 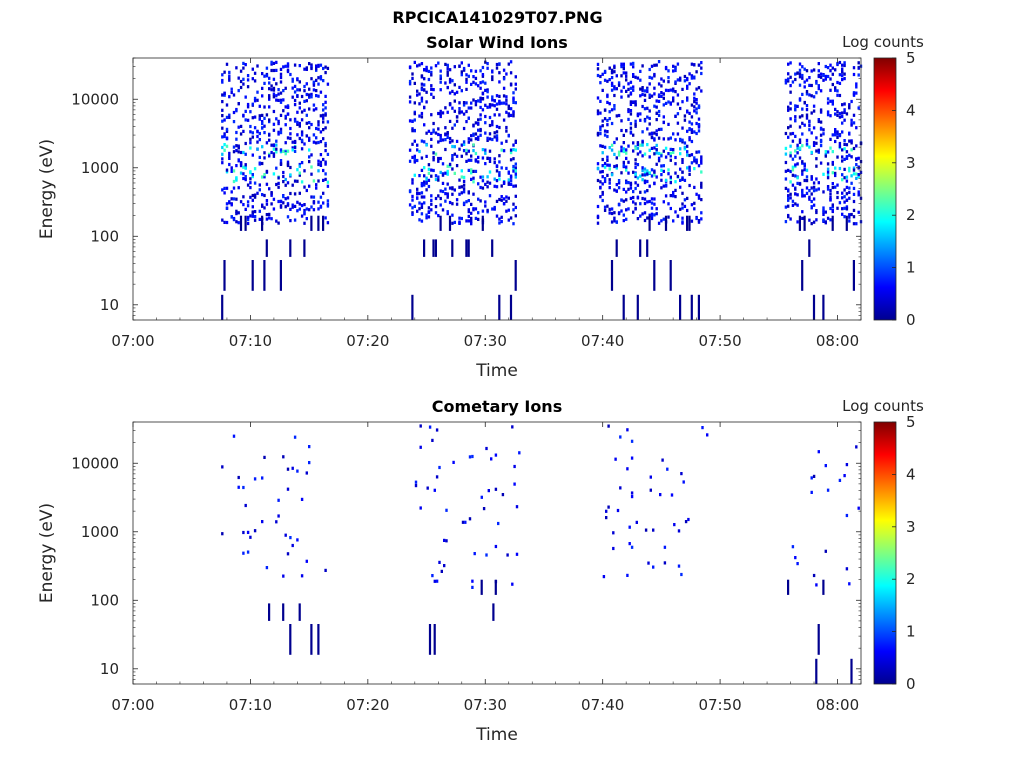 I want to click on x-tick-label: 07:10, so click(x=250, y=341).